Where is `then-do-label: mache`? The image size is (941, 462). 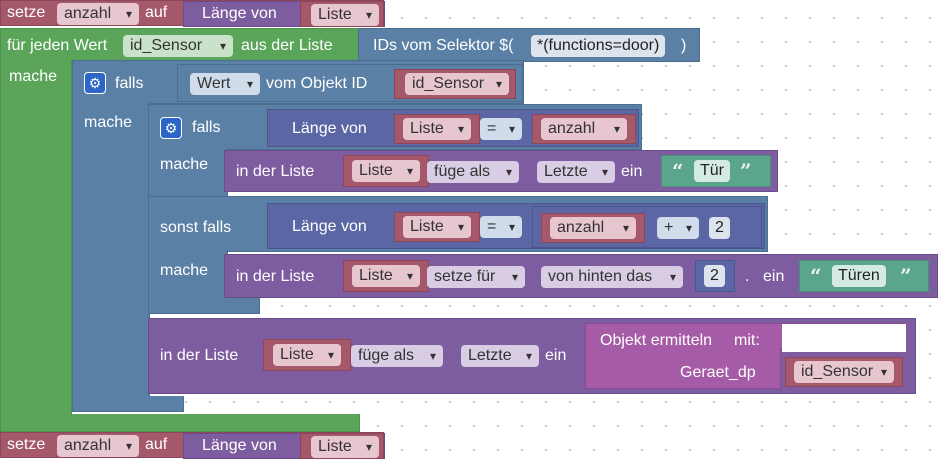 then-do-label: mache is located at coordinates (184, 164).